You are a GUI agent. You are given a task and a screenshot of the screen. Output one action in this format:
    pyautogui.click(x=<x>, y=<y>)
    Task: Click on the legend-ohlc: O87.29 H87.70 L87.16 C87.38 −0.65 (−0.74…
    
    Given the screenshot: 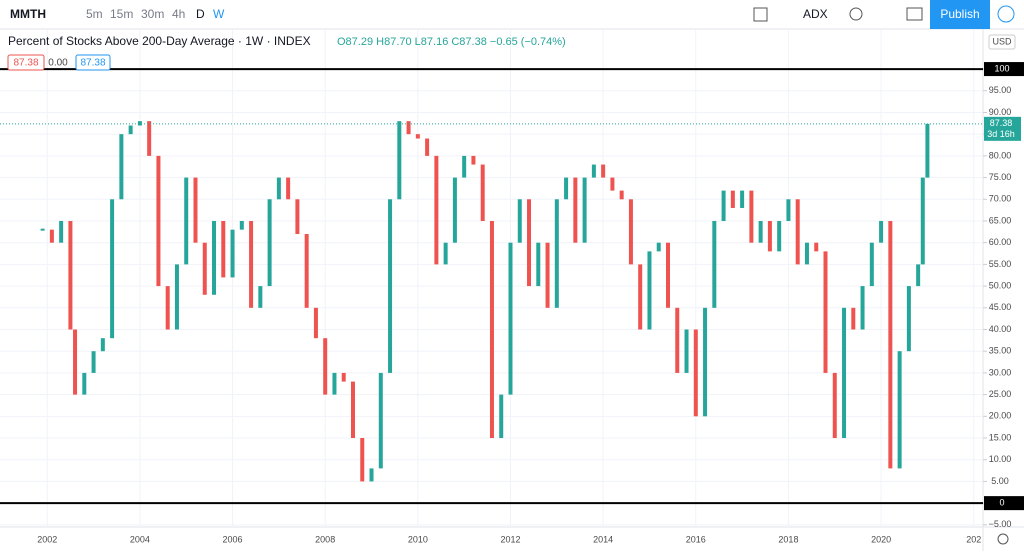 What is the action you would take?
    pyautogui.click(x=451, y=42)
    